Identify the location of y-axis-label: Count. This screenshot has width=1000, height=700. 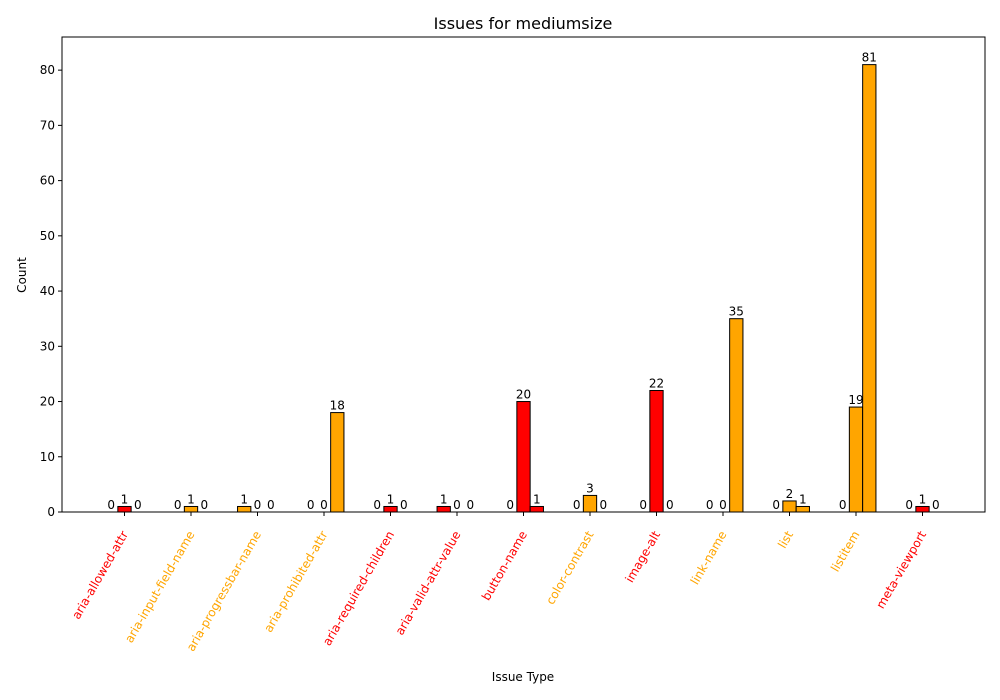
(22, 275).